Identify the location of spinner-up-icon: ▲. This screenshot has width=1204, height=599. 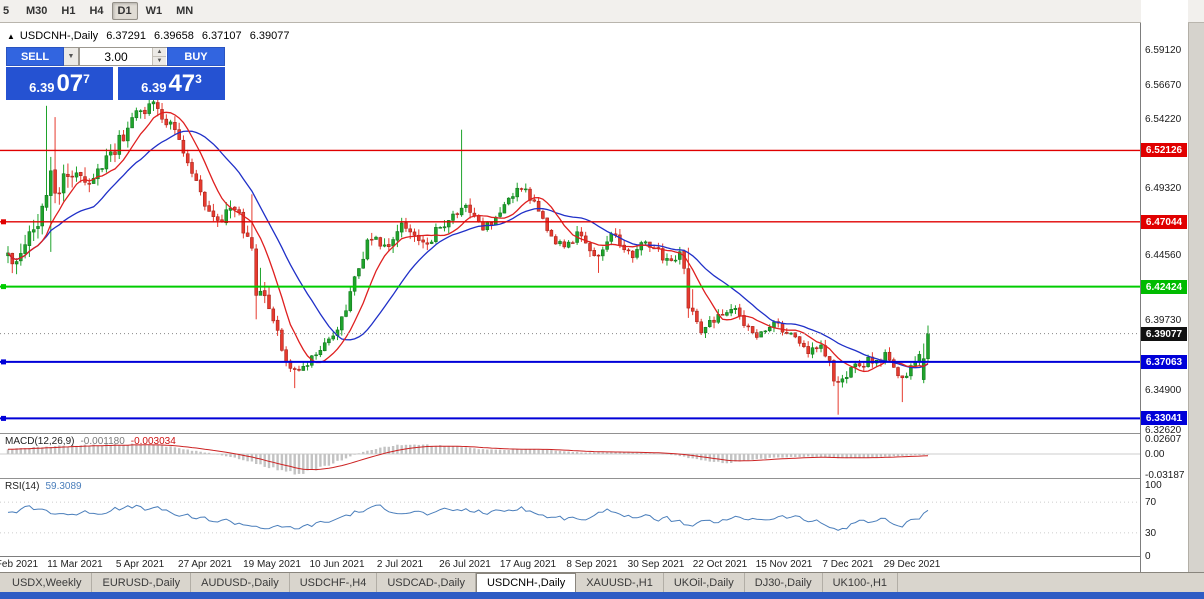
(159, 52).